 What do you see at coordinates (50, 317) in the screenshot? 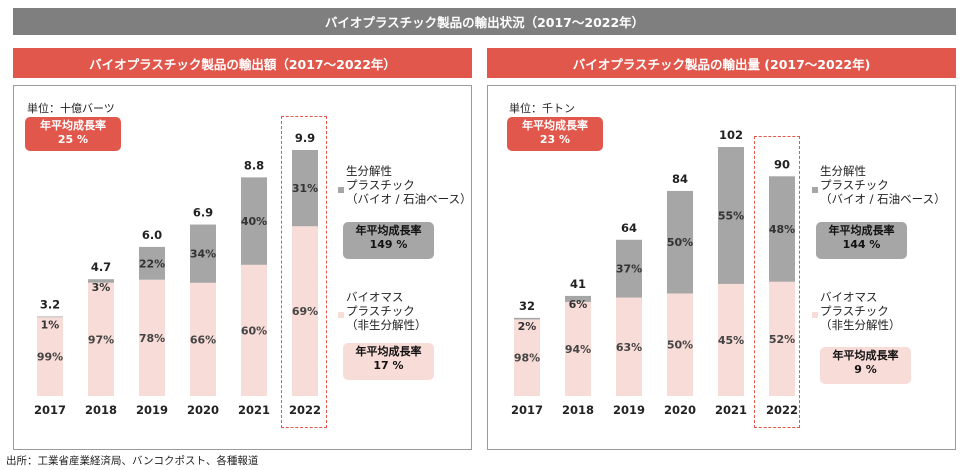
I see `left-bar-degradable-2017` at bounding box center [50, 317].